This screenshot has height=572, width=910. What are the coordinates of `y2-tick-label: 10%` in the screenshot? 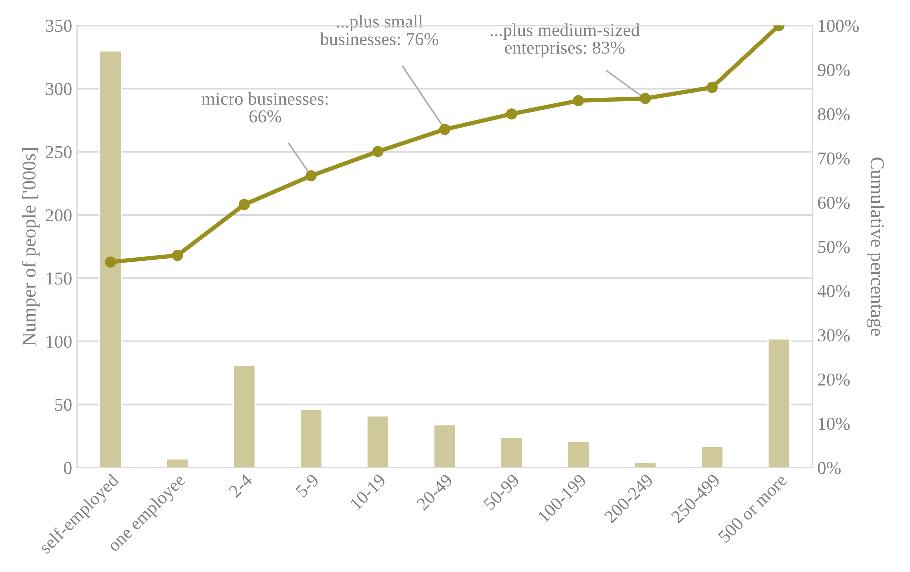 It's located at (834, 424).